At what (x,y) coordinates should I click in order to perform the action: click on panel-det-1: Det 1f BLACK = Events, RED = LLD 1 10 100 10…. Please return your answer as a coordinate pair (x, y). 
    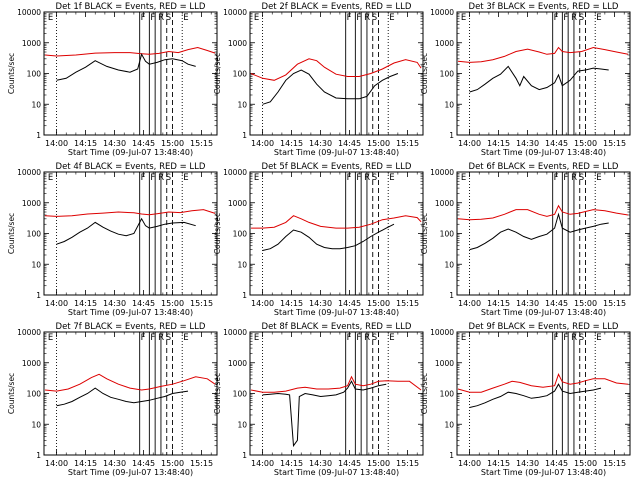
    Looking at the image, I should click on (112, 79).